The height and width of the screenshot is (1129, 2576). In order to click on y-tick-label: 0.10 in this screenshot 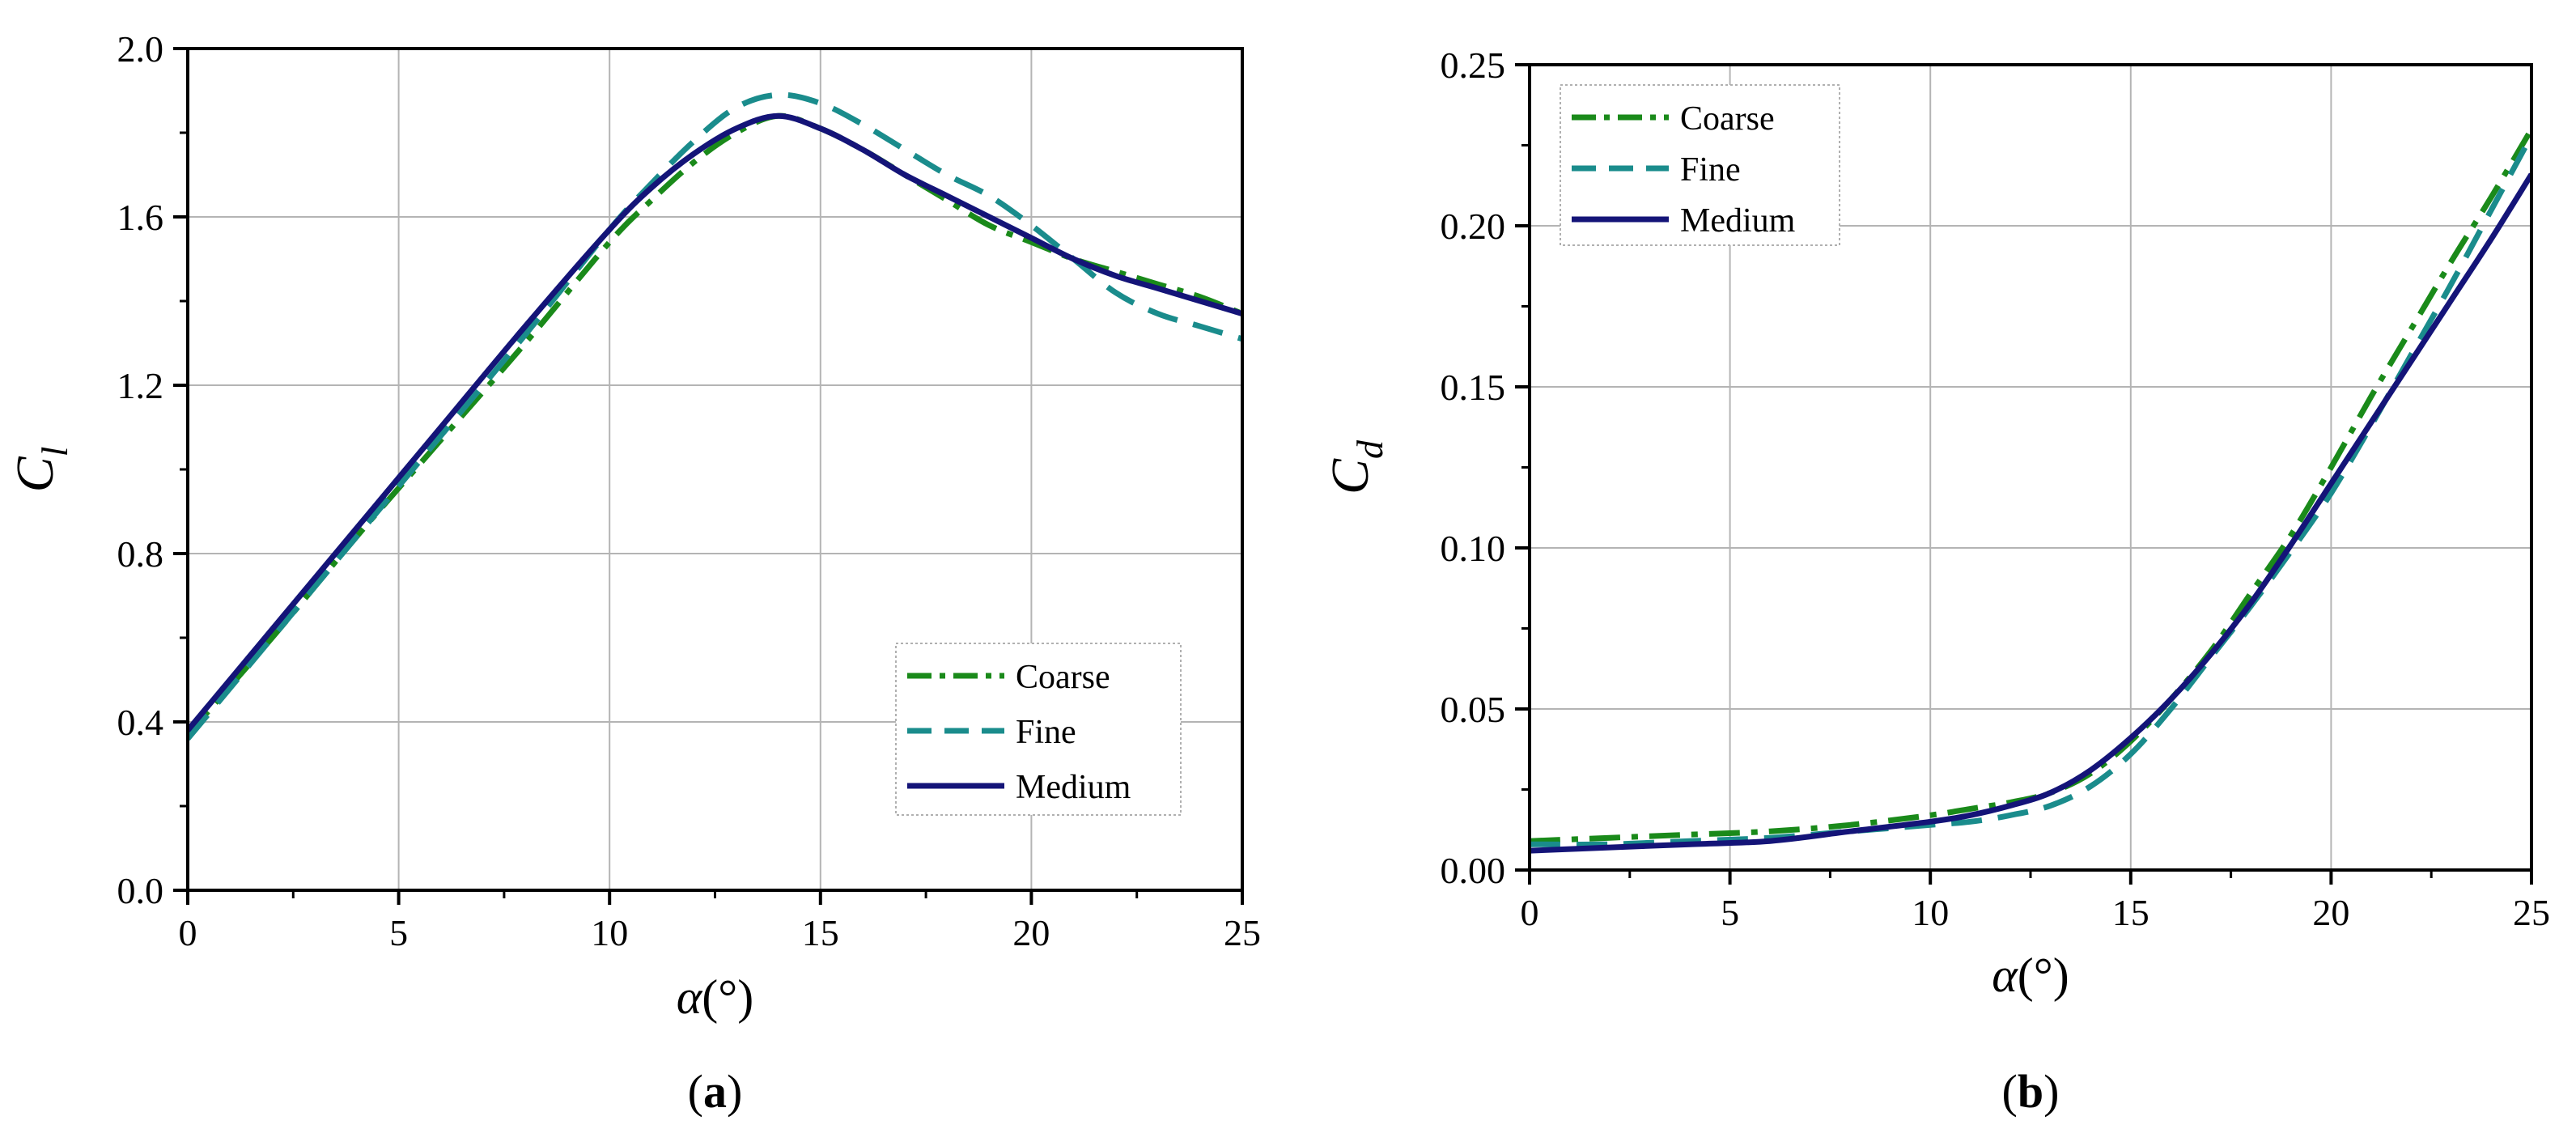, I will do `click(1473, 548)`.